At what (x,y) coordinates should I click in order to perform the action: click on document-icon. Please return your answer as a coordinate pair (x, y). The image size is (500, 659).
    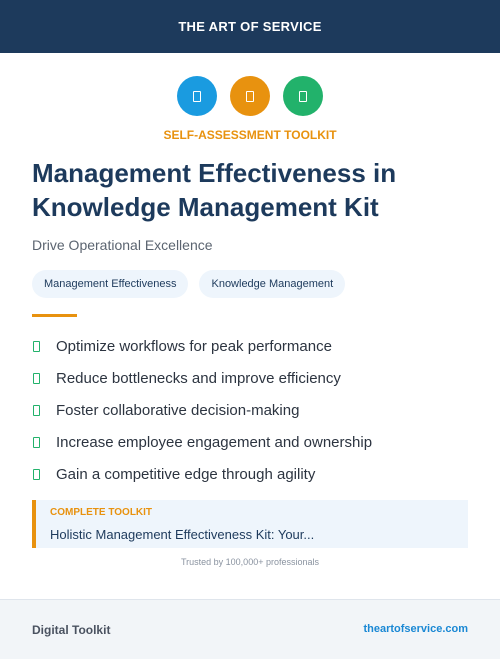
    Looking at the image, I should click on (303, 96).